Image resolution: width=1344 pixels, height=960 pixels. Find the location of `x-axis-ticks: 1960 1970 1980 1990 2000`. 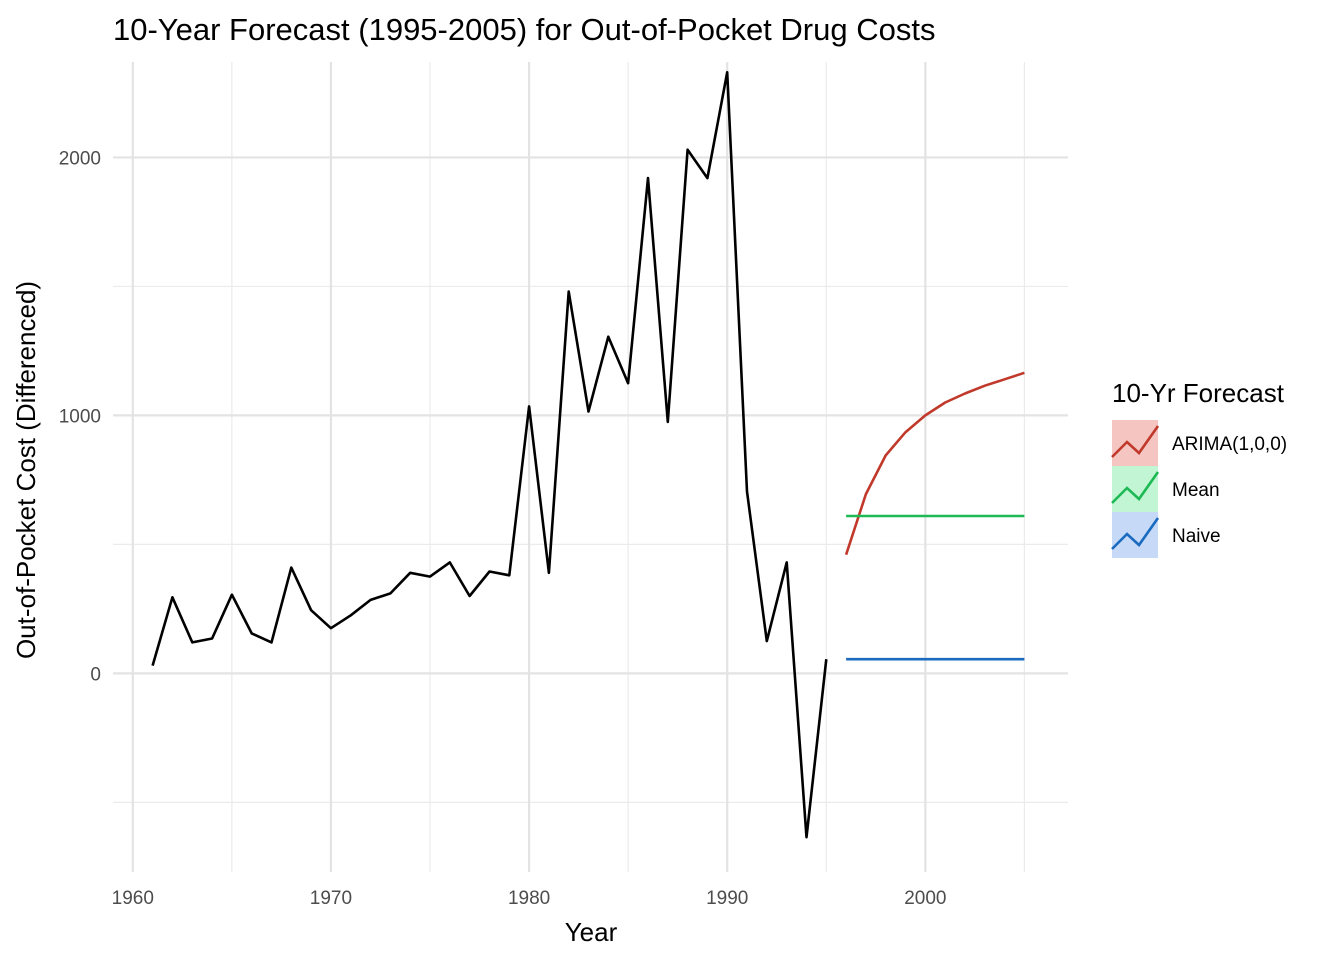

x-axis-ticks: 1960 1970 1980 1990 2000 is located at coordinates (529, 898).